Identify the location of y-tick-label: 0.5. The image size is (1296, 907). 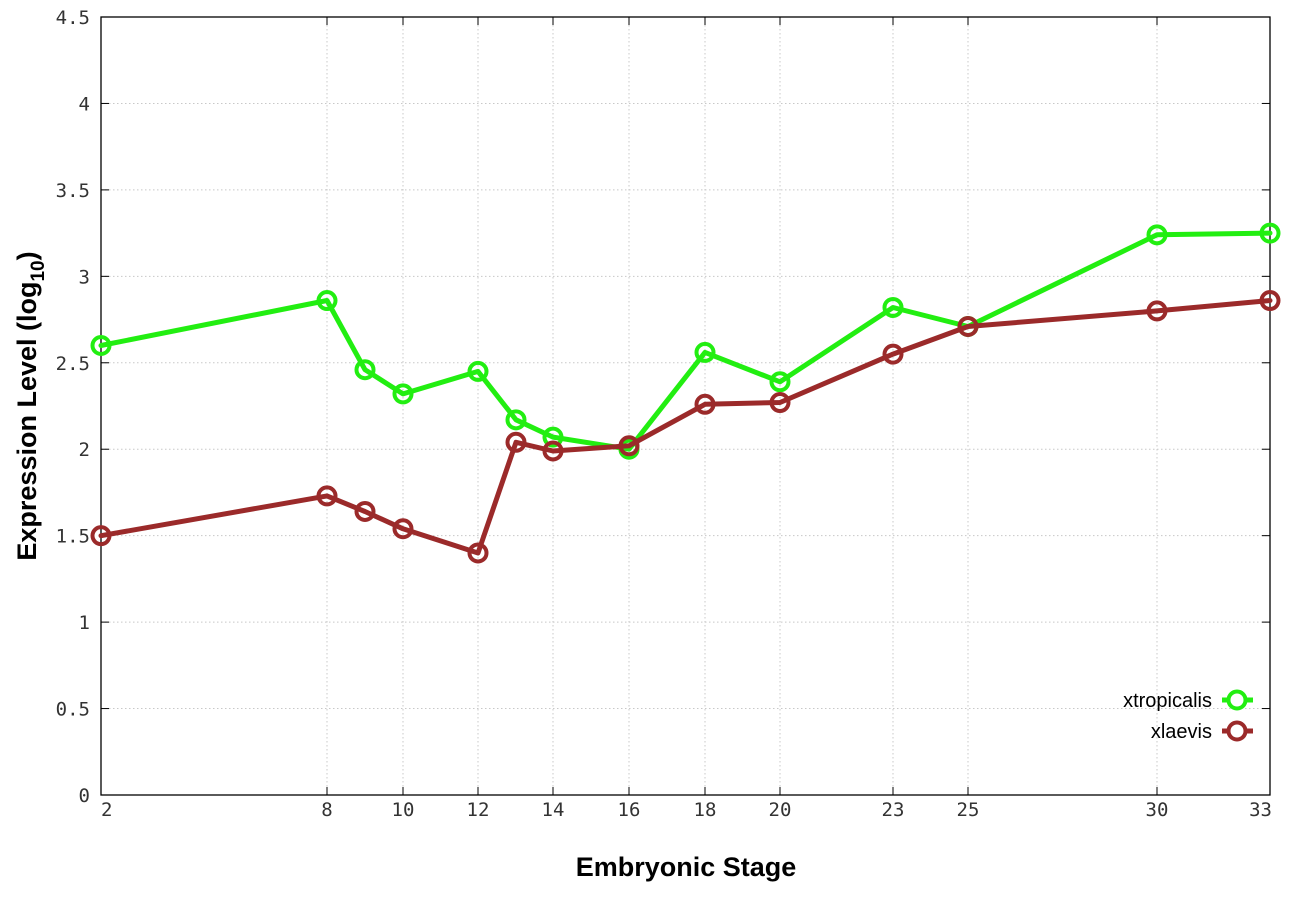
(73, 710).